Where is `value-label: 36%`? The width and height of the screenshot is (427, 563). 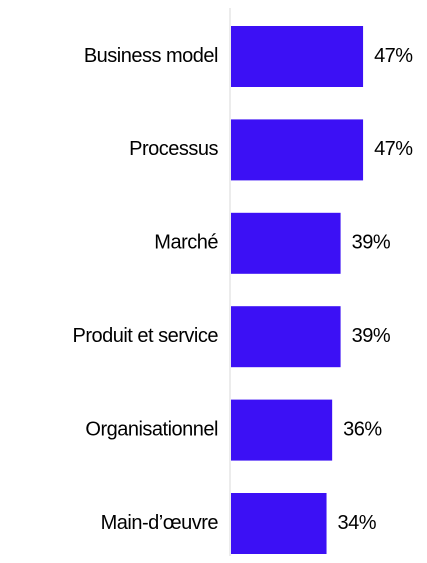 value-label: 36% is located at coordinates (362, 429).